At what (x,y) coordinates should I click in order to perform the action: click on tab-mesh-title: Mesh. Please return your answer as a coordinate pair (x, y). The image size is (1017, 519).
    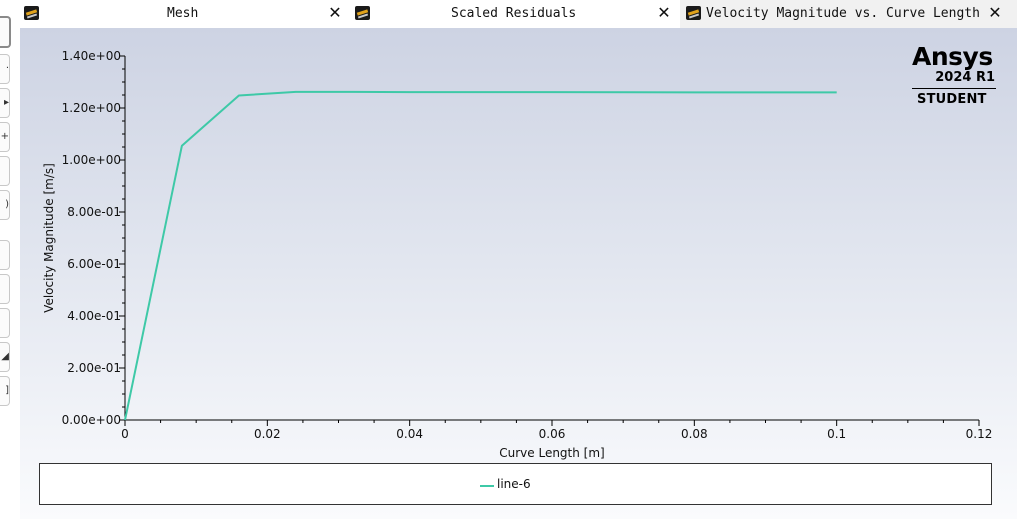
    Looking at the image, I should click on (183, 13).